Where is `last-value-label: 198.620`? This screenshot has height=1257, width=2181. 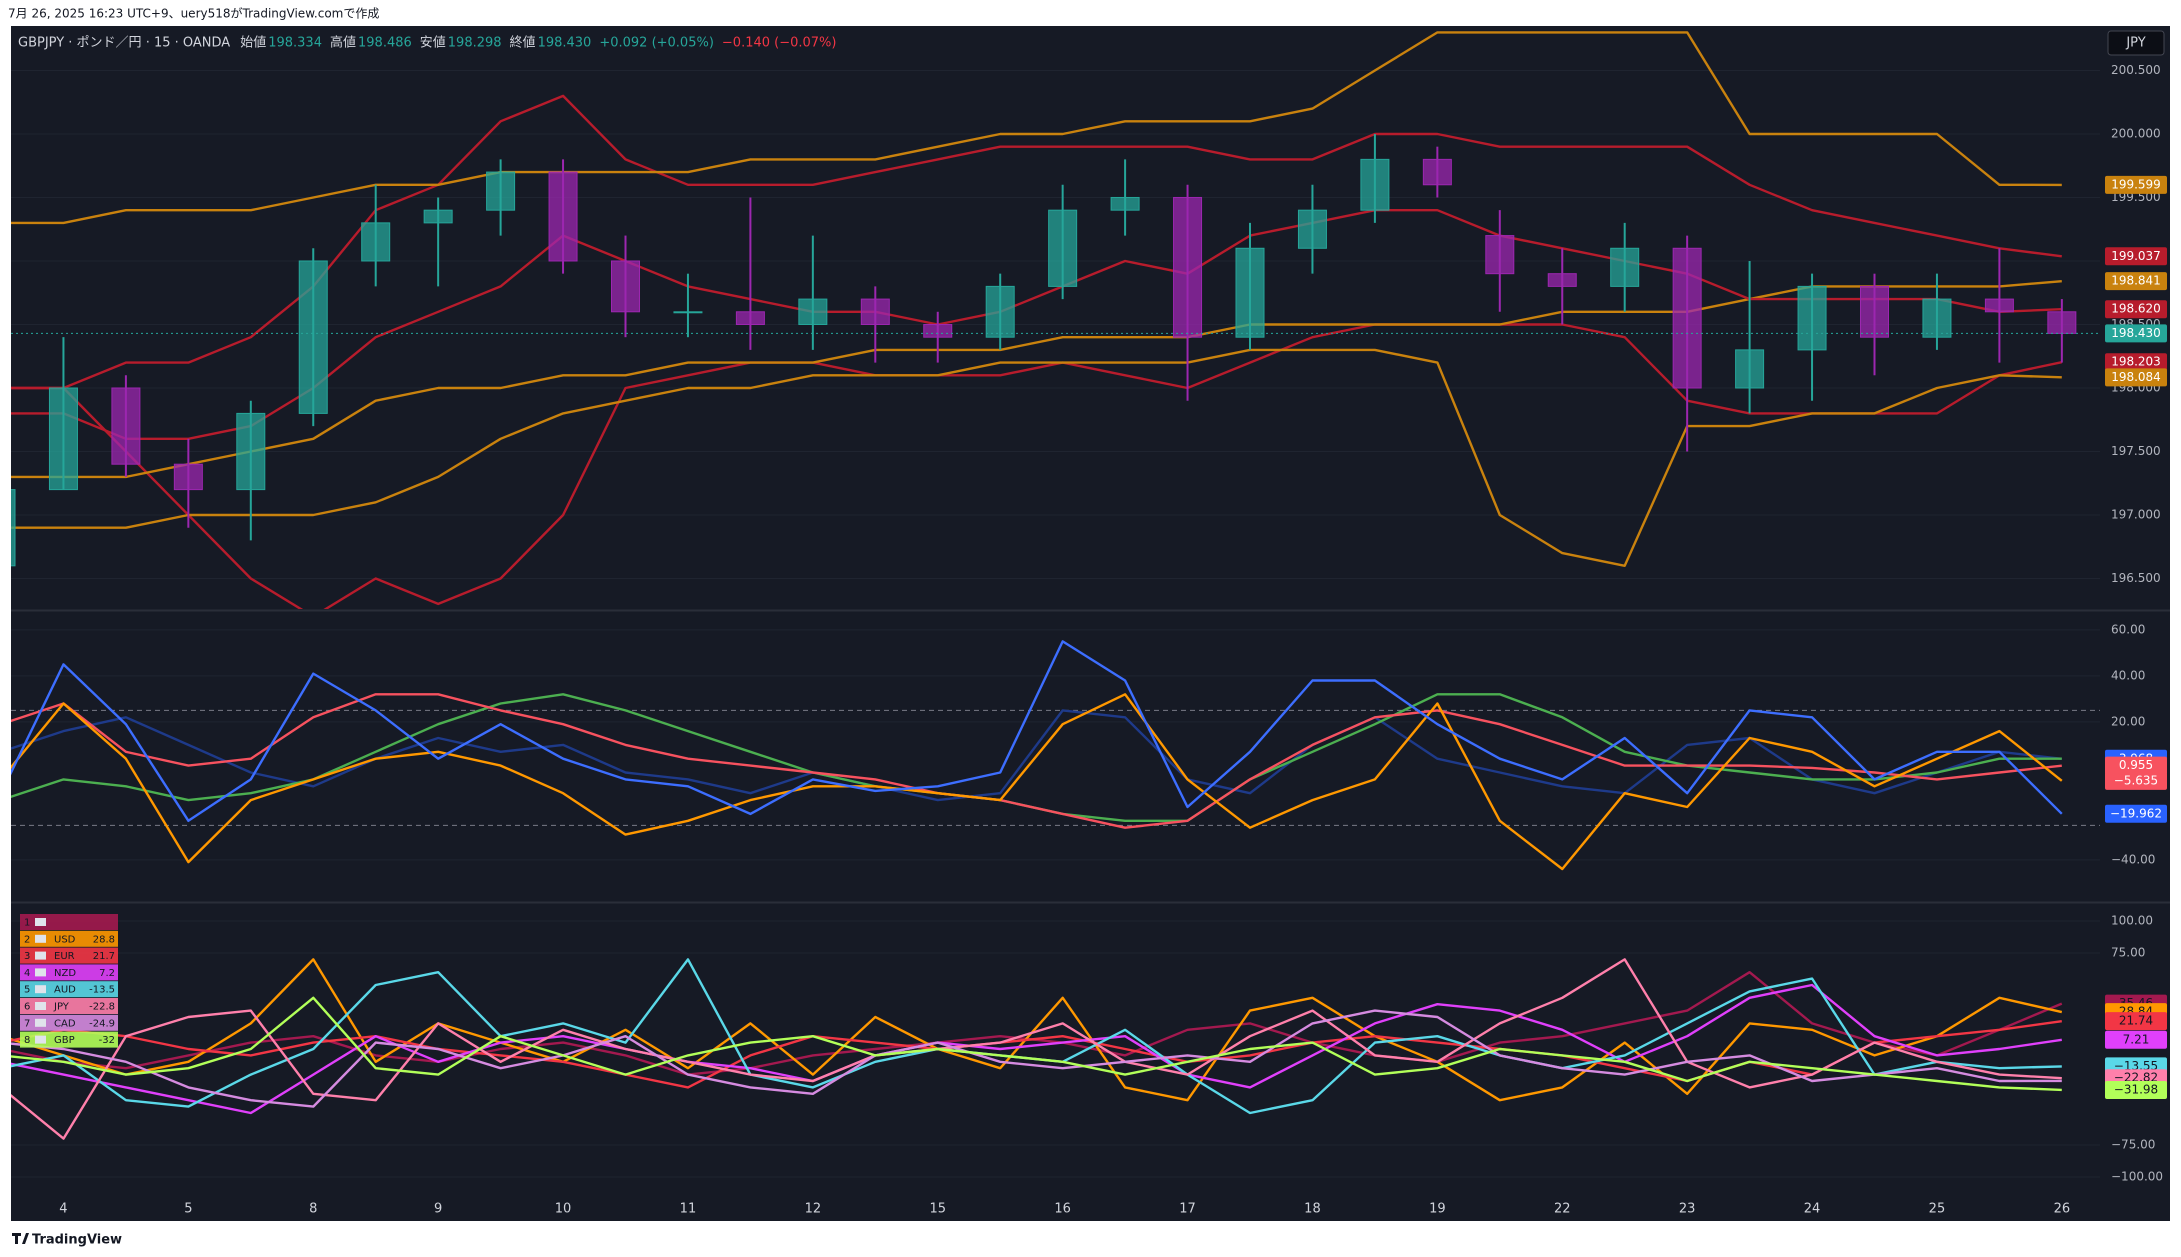
last-value-label: 198.620 is located at coordinates (2136, 309).